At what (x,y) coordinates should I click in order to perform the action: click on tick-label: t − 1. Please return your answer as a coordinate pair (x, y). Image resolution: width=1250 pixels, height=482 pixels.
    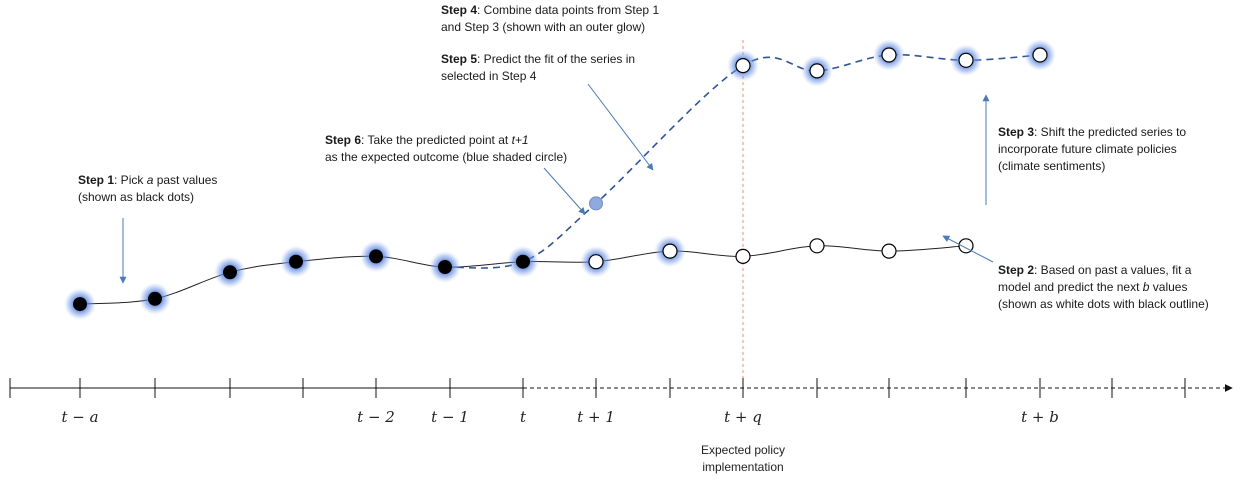
    Looking at the image, I should click on (450, 417).